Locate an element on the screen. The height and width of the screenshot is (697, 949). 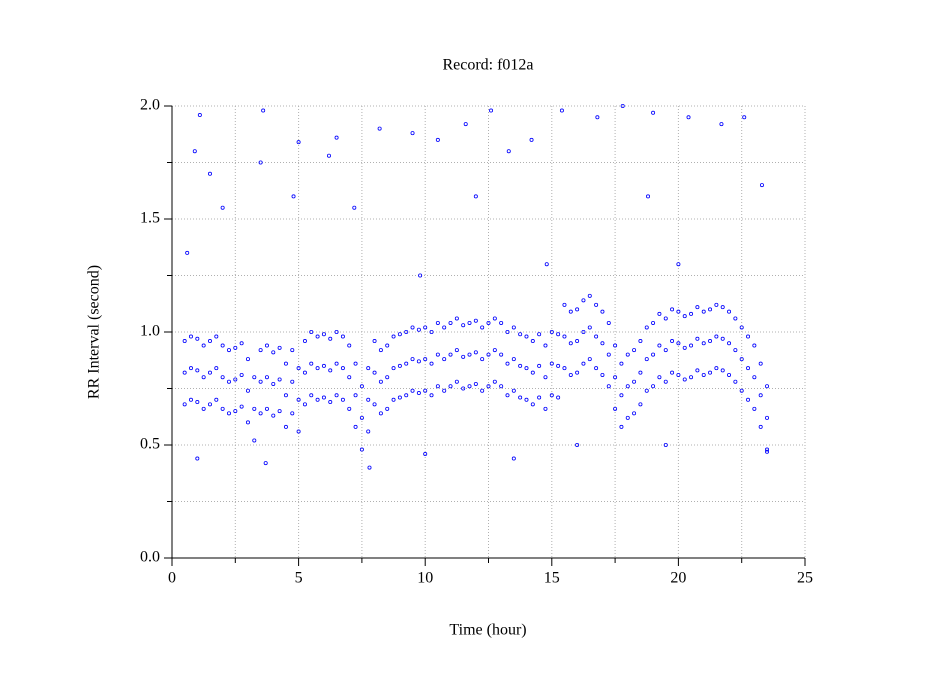
x-tick-label: 20 is located at coordinates (678, 578).